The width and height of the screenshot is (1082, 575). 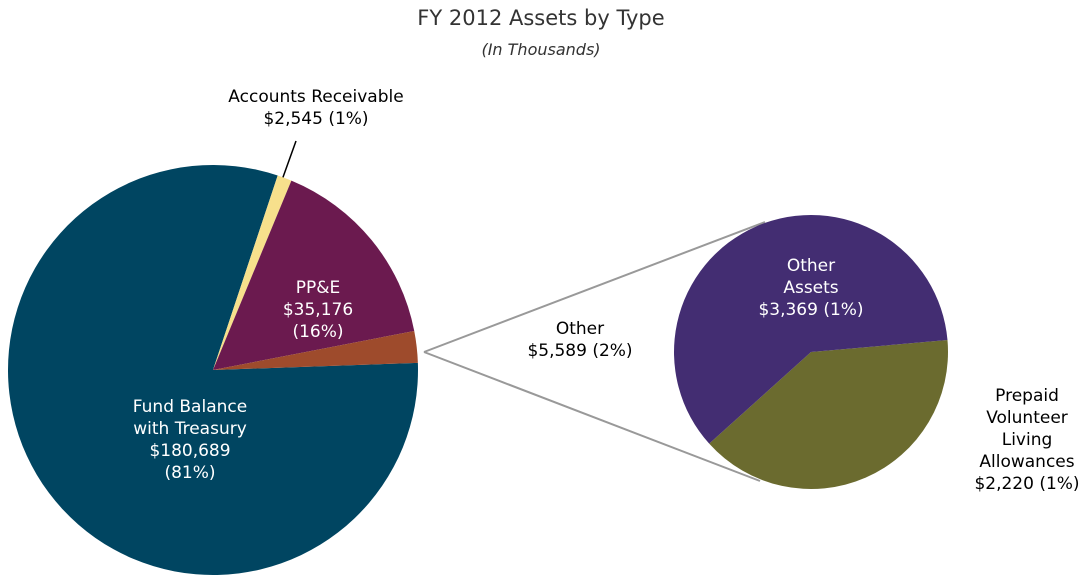 I want to click on slice-value: $180,689 (81%), so click(x=190, y=462).